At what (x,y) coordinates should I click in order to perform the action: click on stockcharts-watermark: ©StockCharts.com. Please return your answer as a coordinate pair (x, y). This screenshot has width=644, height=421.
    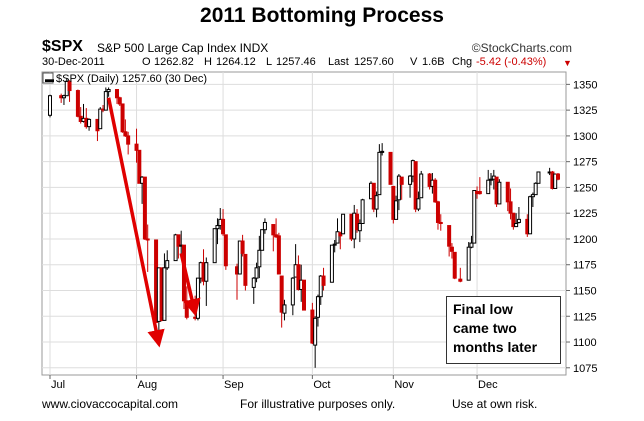
    Looking at the image, I should click on (521, 48).